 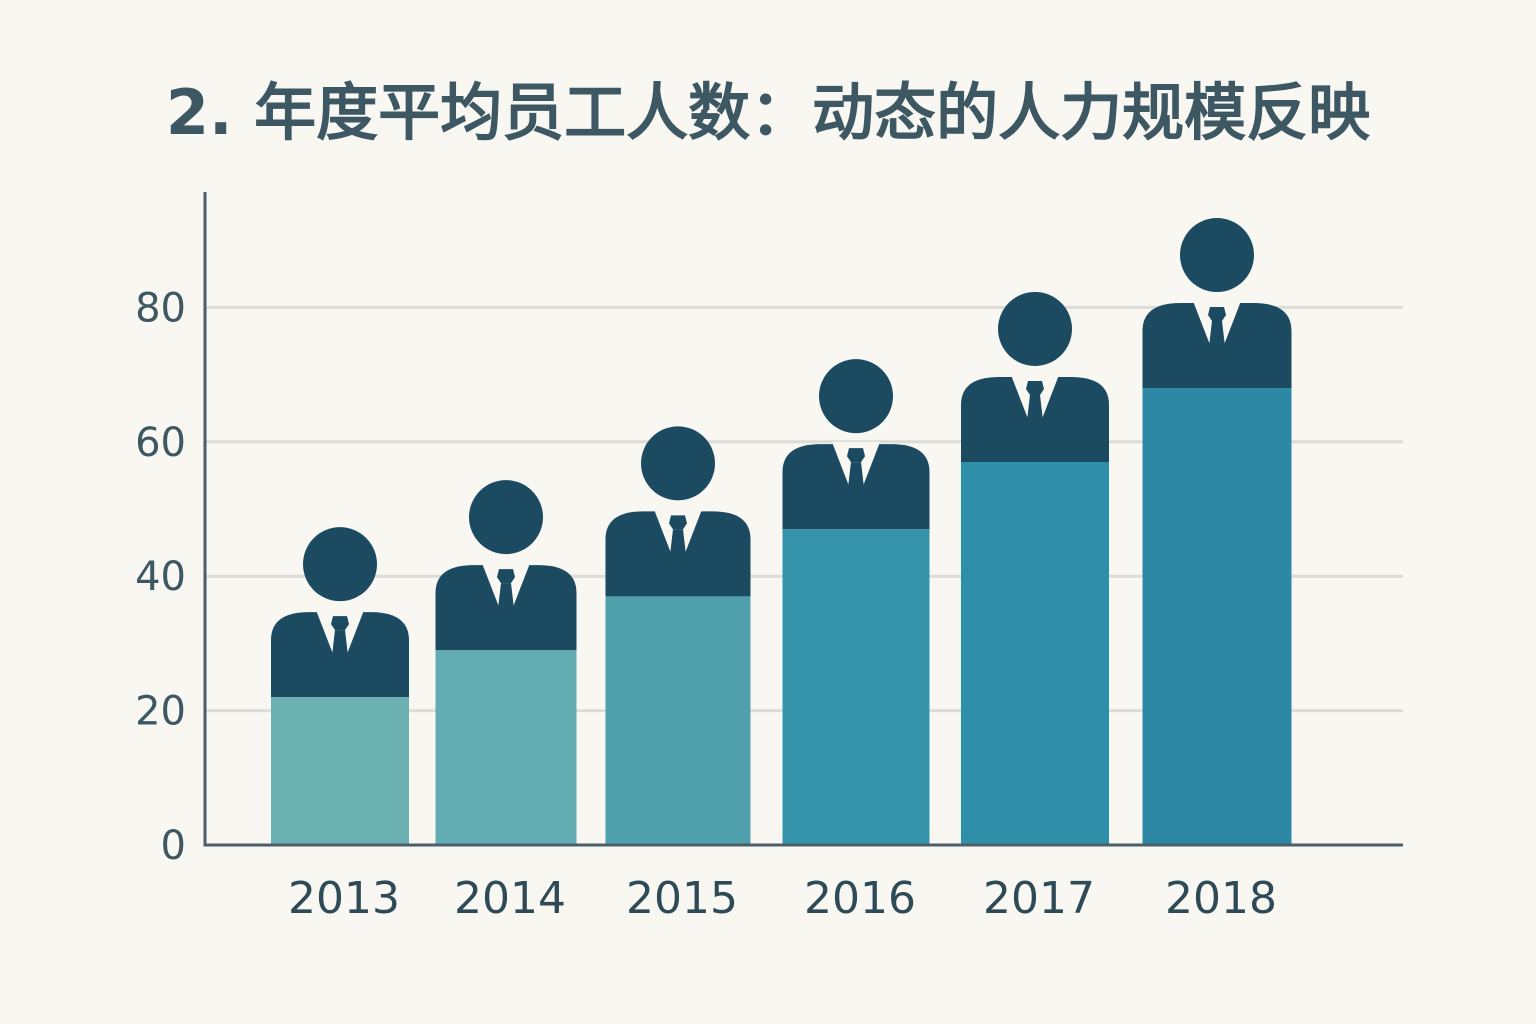 I want to click on person-tie-knot-2013, so click(x=340, y=623).